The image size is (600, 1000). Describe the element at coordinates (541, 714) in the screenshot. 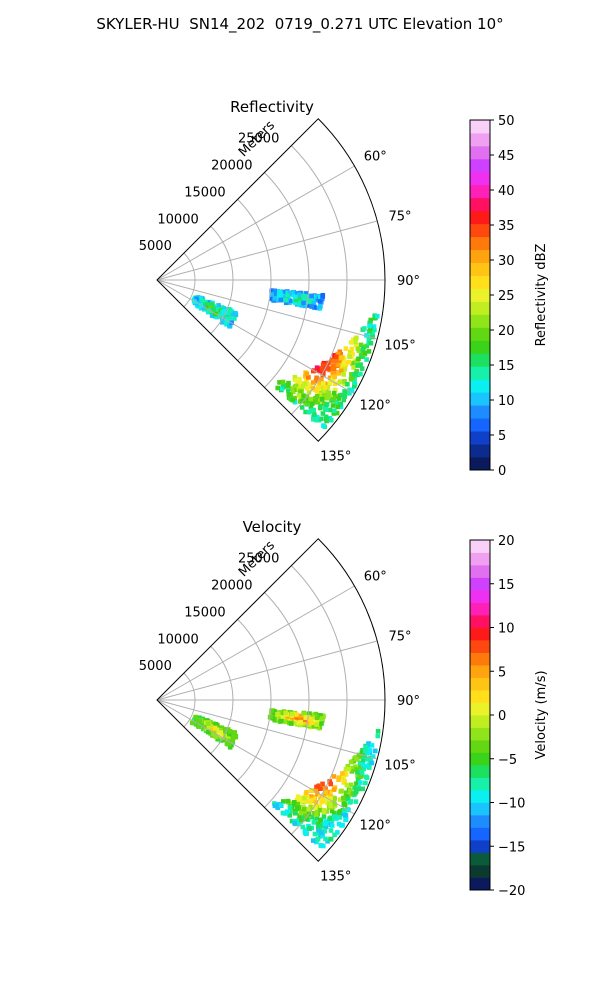

I see `colorbar-label: Velocity (m/s)` at that location.